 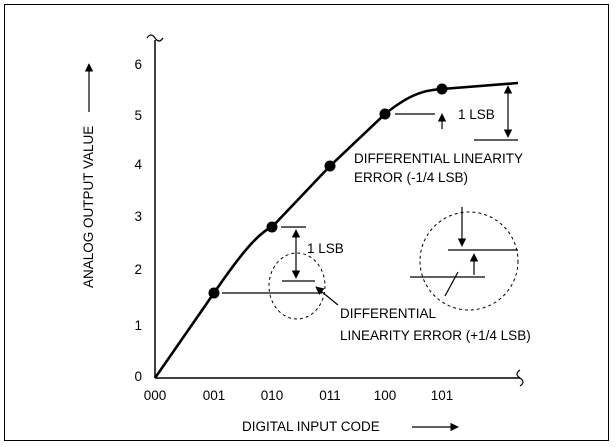 I want to click on dnl-neg-line2: ERROR (-1/4 LSB), so click(x=411, y=177).